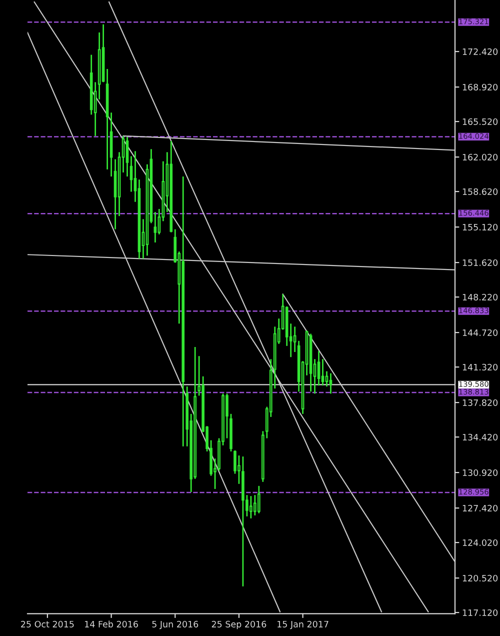 The width and height of the screenshot is (500, 636). I want to click on x-tick-label: 15 Jan 2017, so click(303, 625).